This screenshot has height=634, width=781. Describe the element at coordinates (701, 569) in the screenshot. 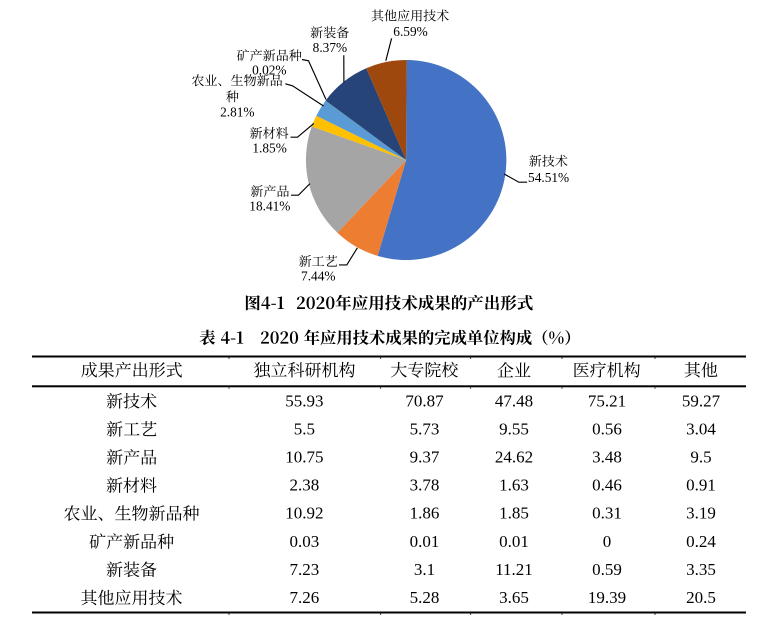

I see `svg-text: 3.35` at that location.